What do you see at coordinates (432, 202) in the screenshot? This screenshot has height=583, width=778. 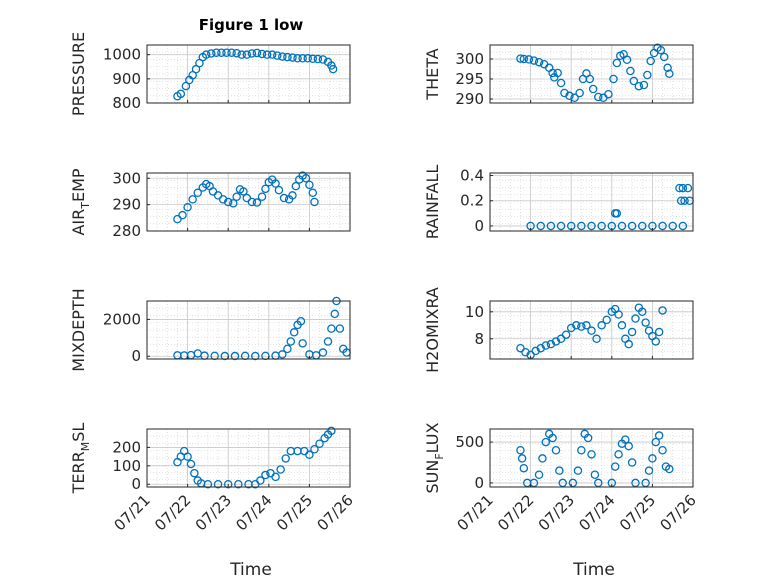 I see `y-axis-label: RAINFALL` at bounding box center [432, 202].